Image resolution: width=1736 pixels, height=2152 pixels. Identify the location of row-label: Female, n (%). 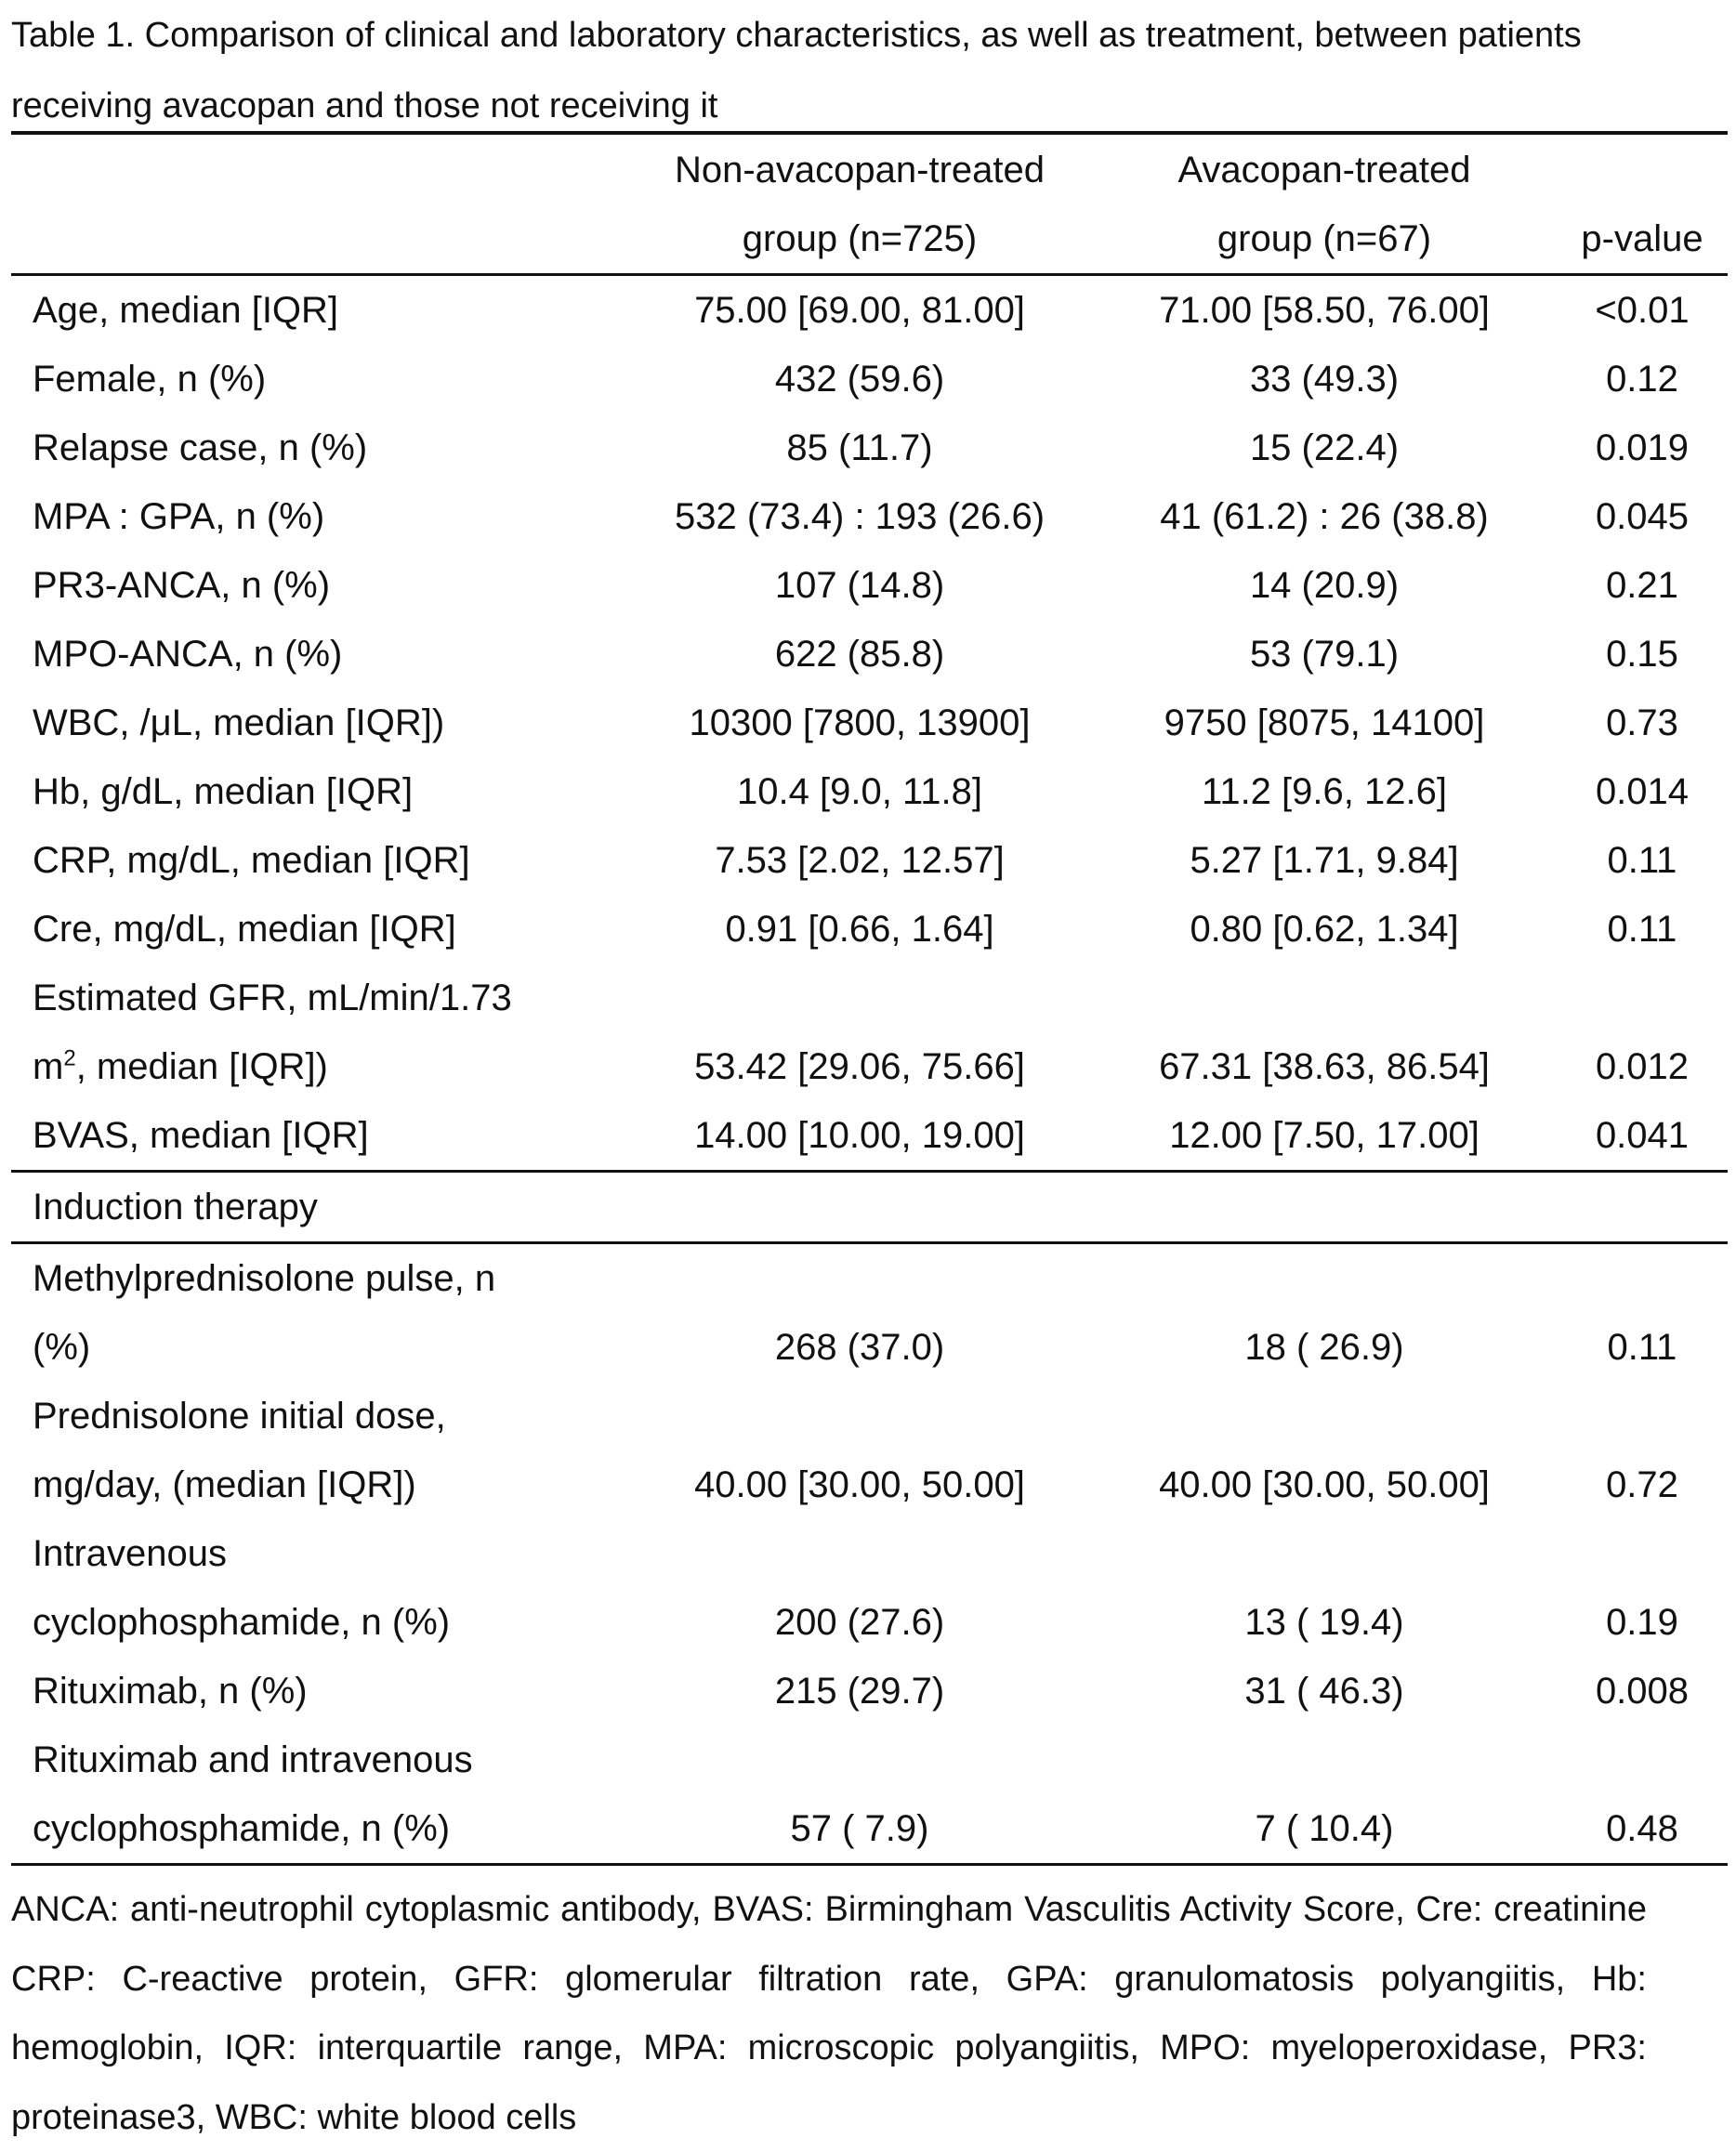
(319, 379).